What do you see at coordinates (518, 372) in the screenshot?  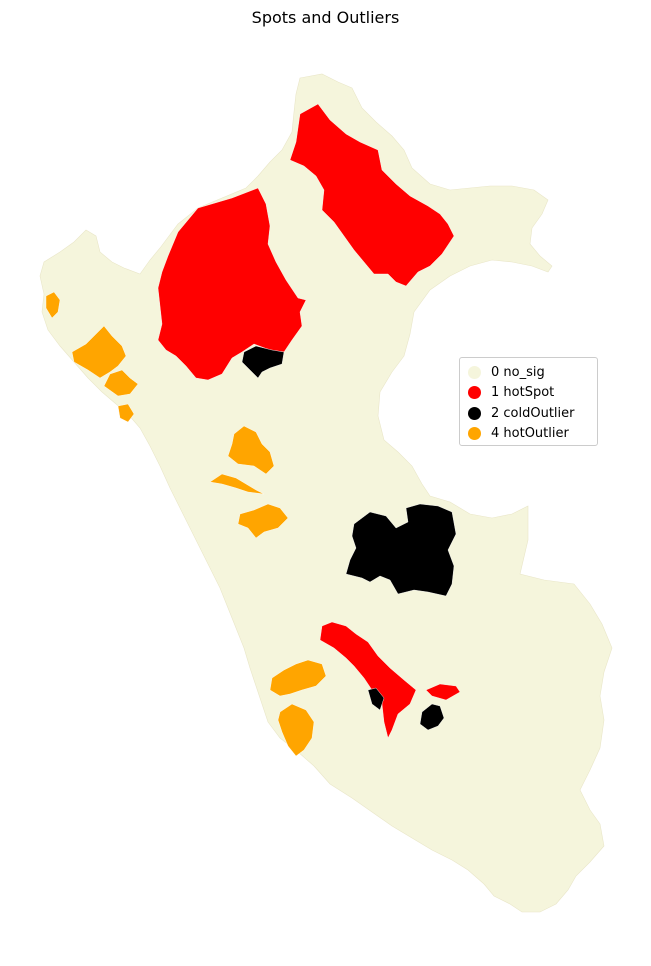 I see `legend-label-no-sig: 0 no_sig` at bounding box center [518, 372].